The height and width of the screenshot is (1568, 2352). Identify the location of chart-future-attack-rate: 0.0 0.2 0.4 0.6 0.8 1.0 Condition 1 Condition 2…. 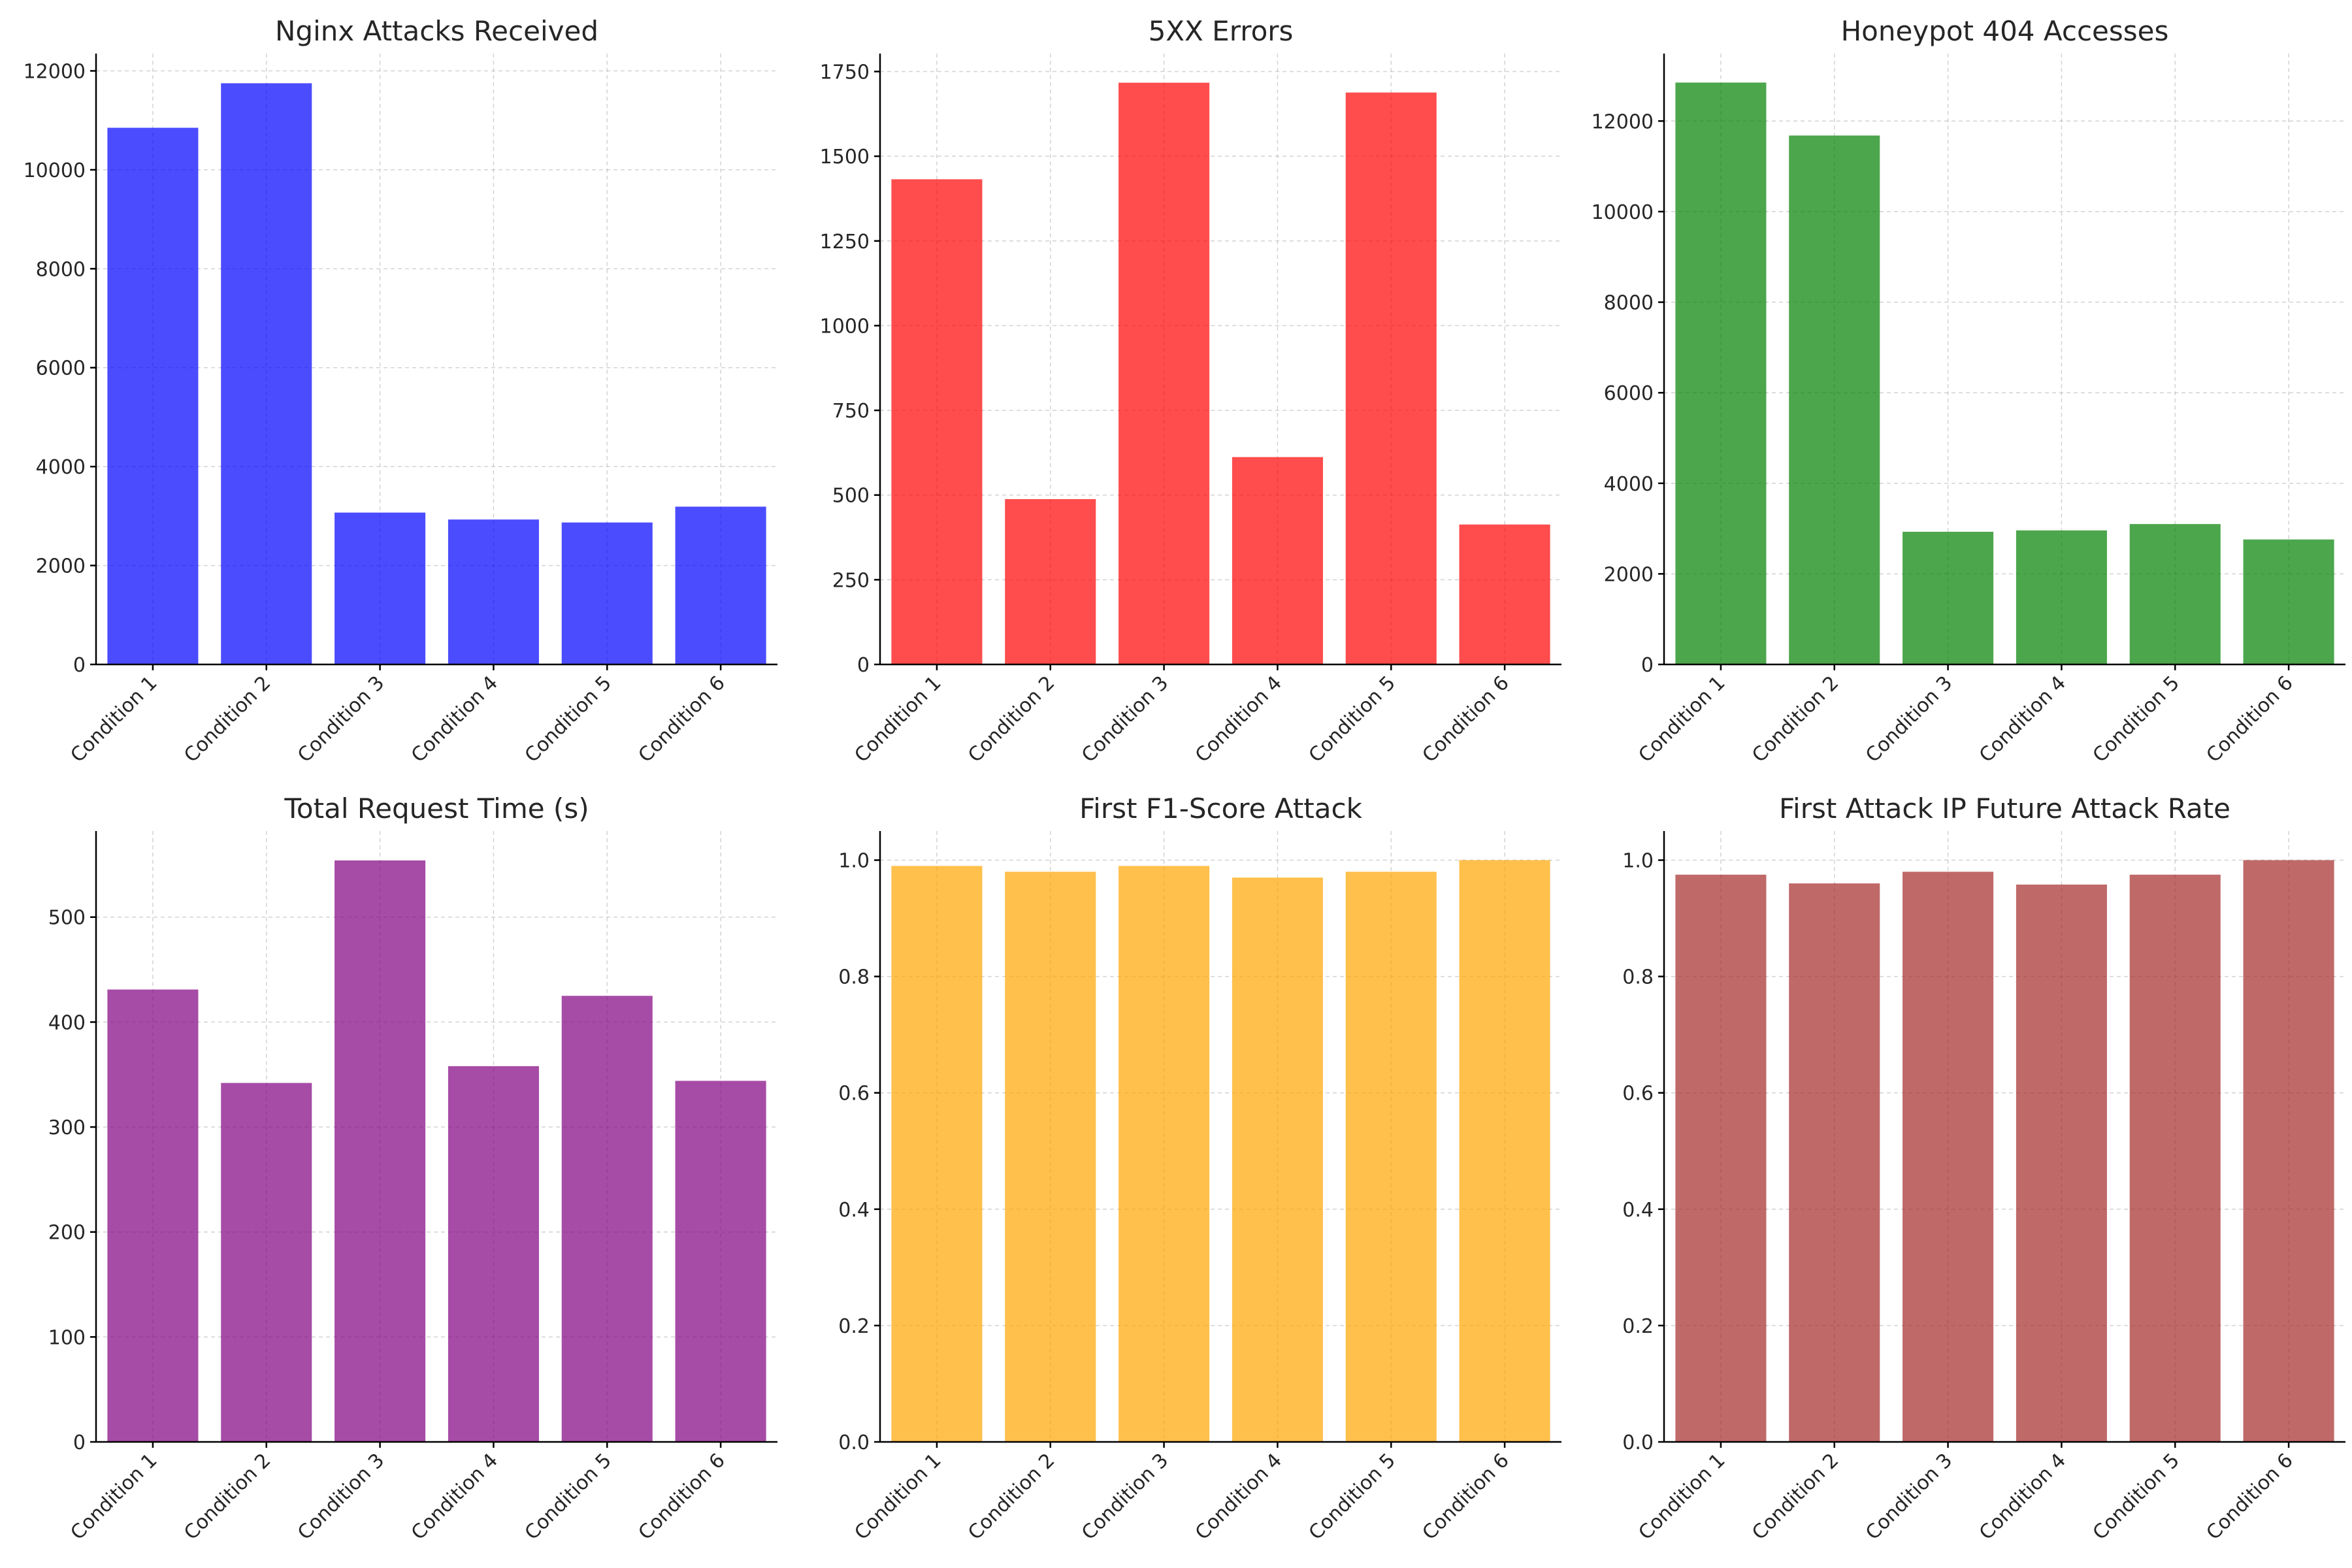
(1983, 1168).